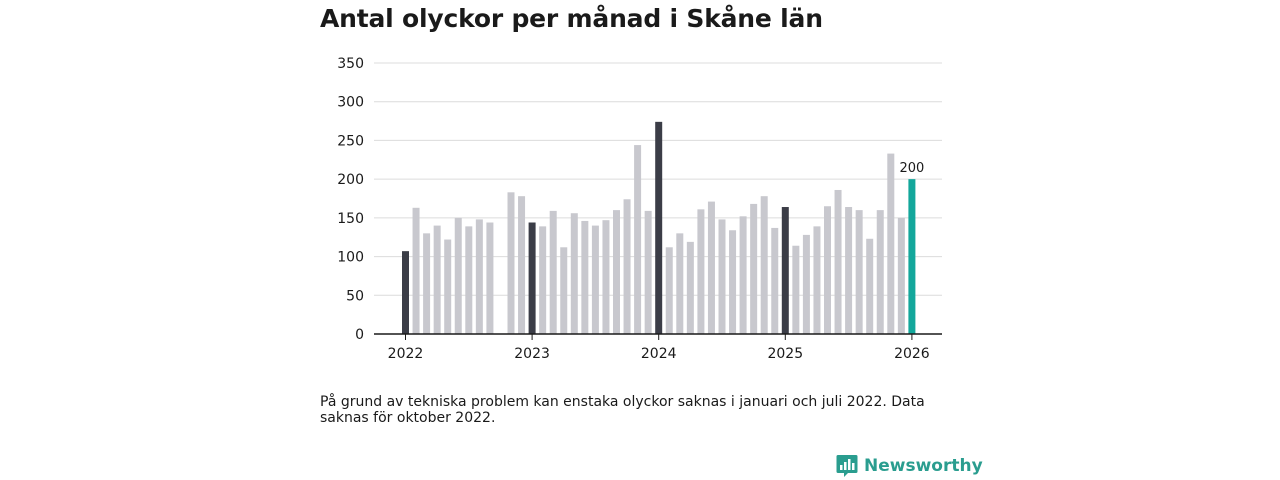  Describe the element at coordinates (571, 18) in the screenshot. I see `chart-title: Antal olyckor per månad i Skåne län` at that location.